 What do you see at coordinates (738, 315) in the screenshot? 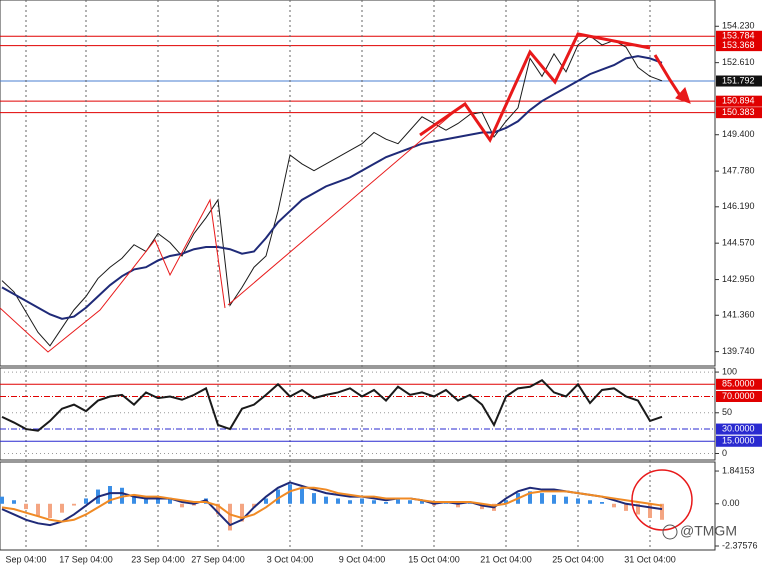
I see `y-tick-label: 141.360` at bounding box center [738, 315].